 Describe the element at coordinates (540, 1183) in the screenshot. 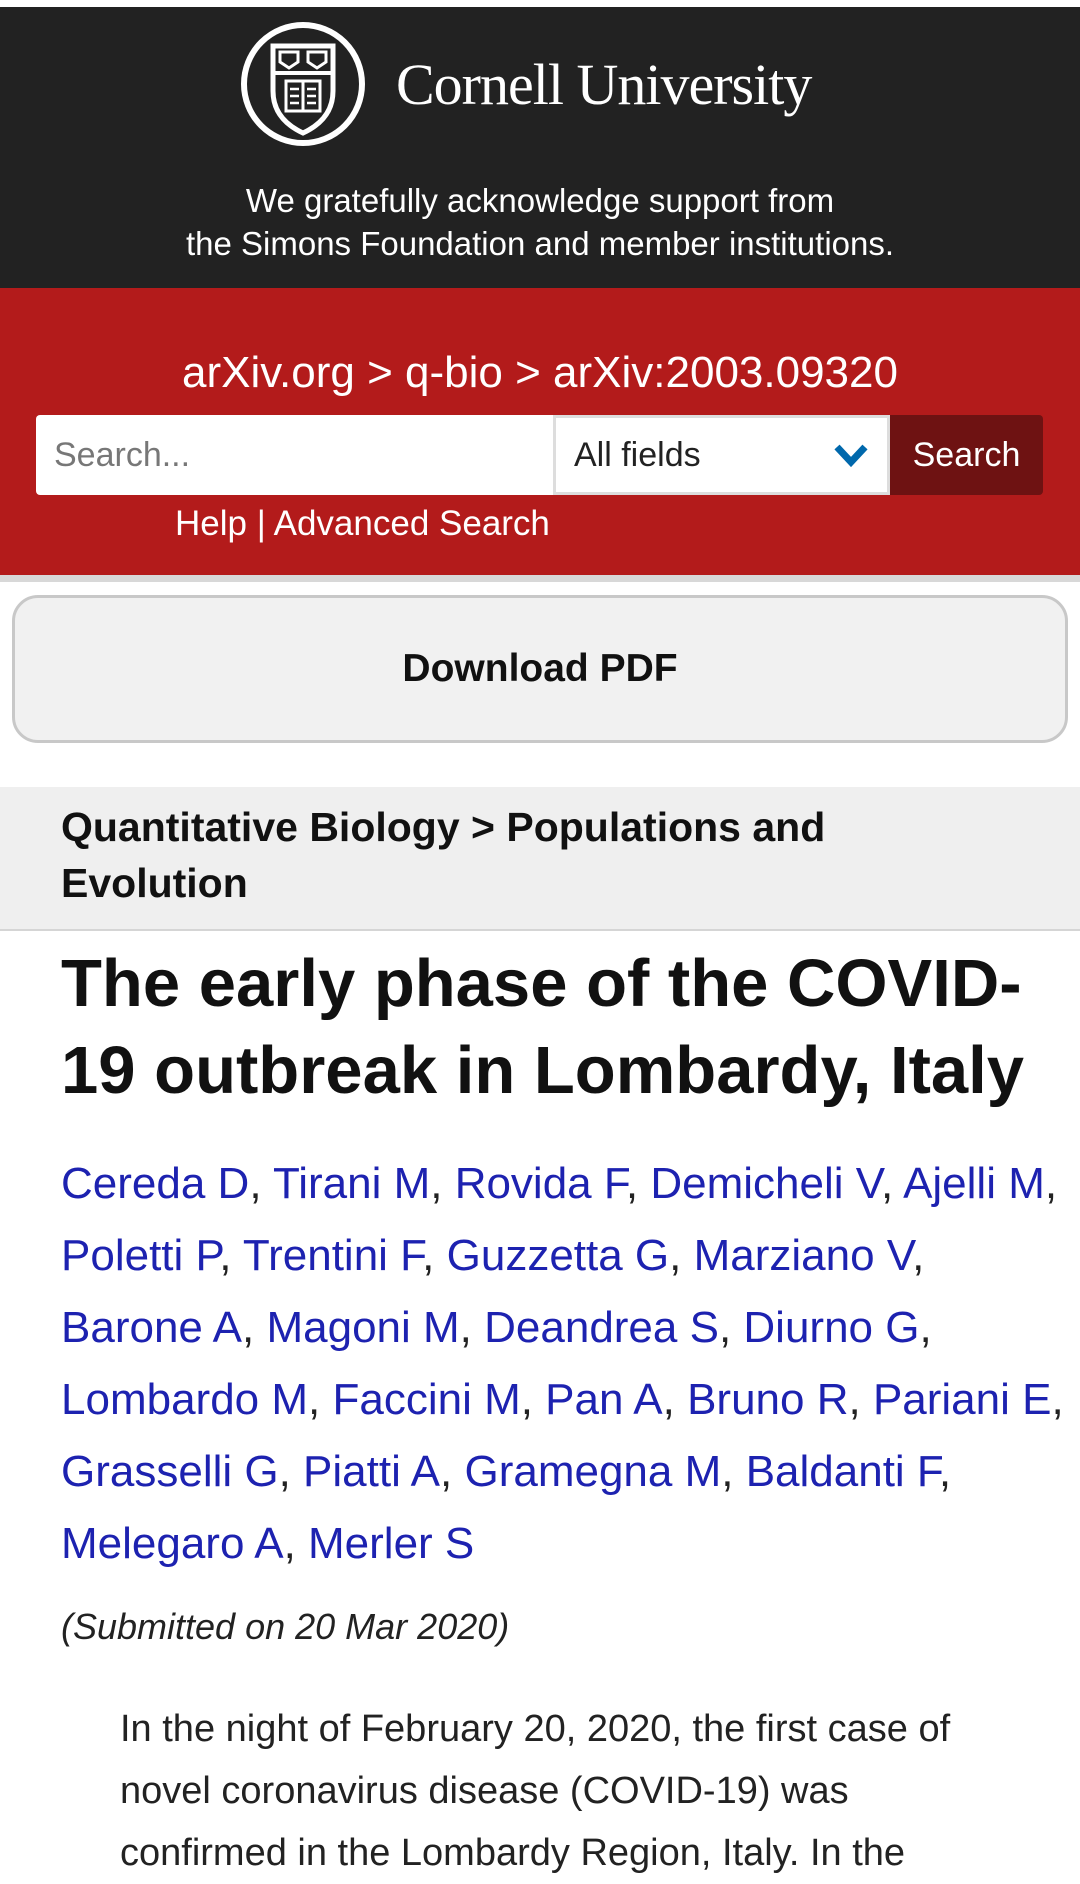

I see `author-link: Rovida F` at that location.